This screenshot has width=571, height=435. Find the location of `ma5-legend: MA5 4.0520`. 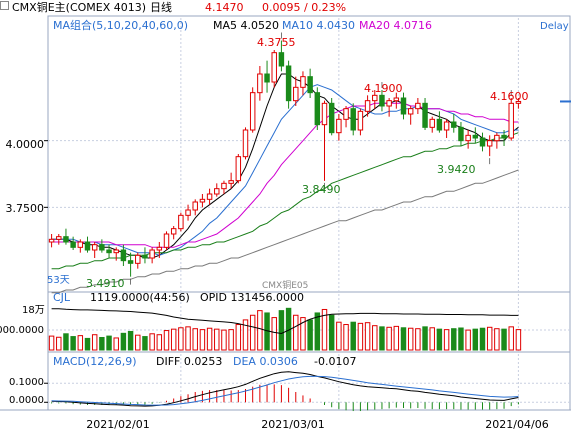

ma5-legend: MA5 4.0520 is located at coordinates (246, 25).